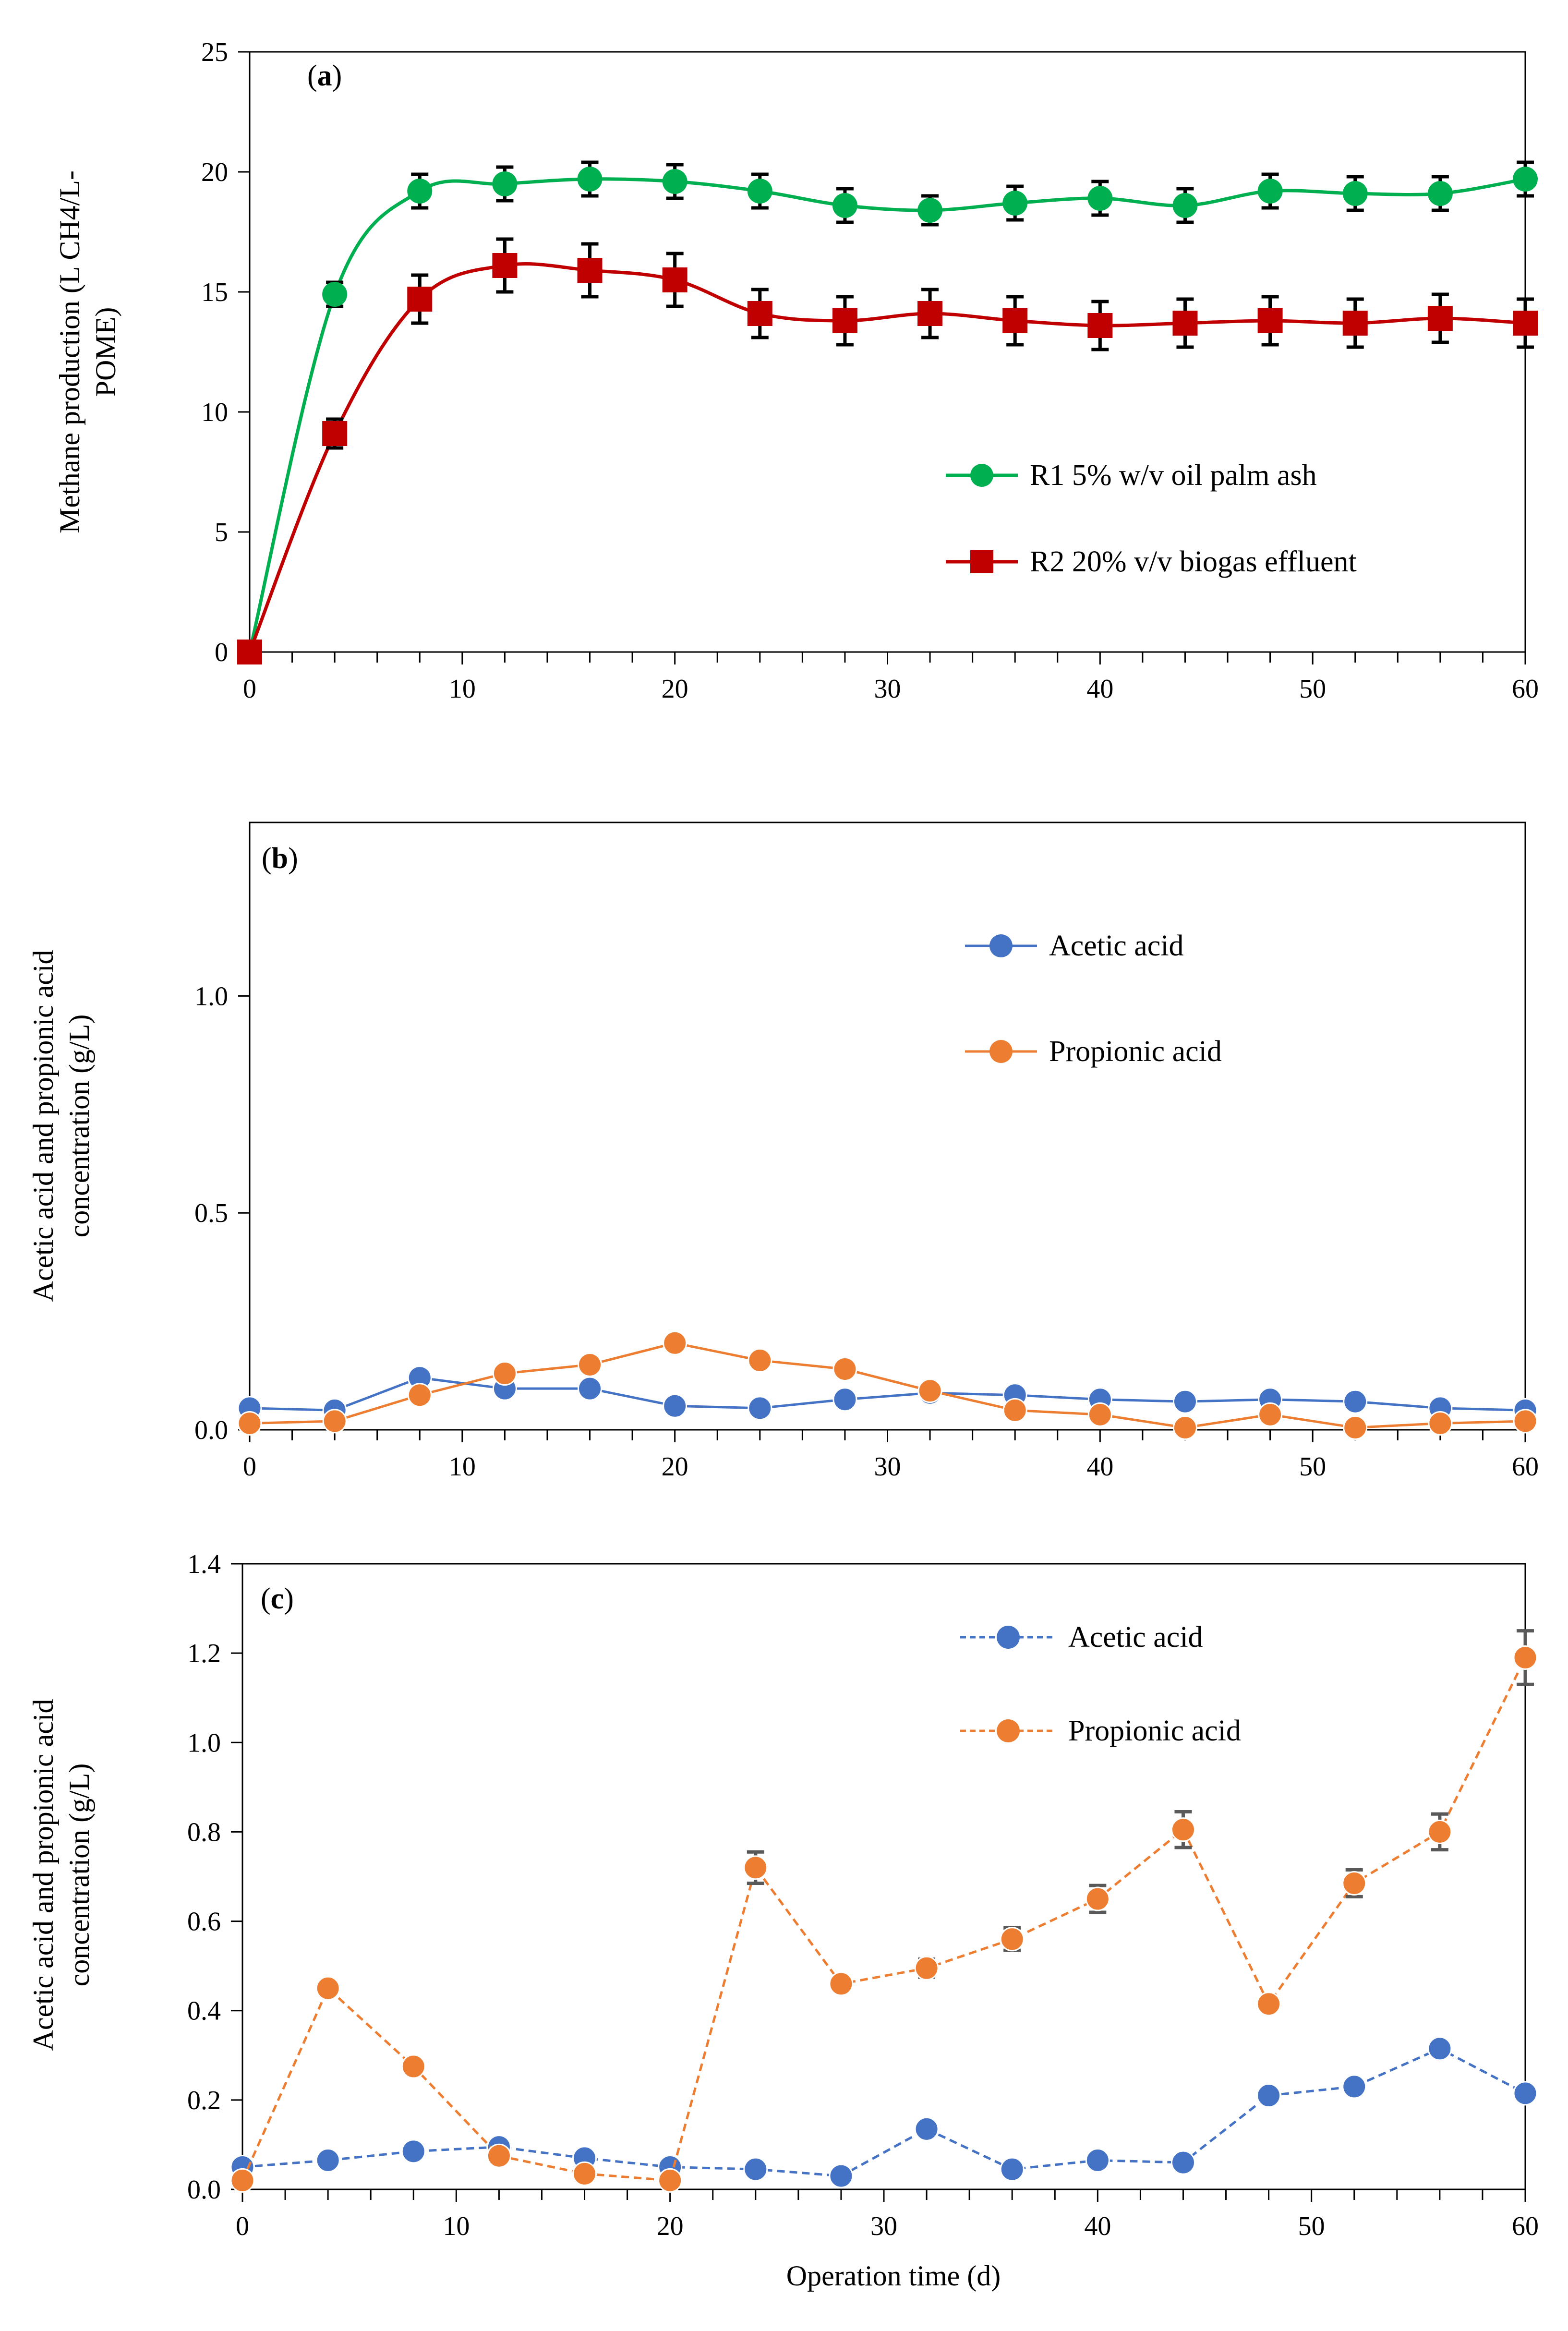  What do you see at coordinates (204, 2011) in the screenshot?
I see `y-tick-label: 0.4` at bounding box center [204, 2011].